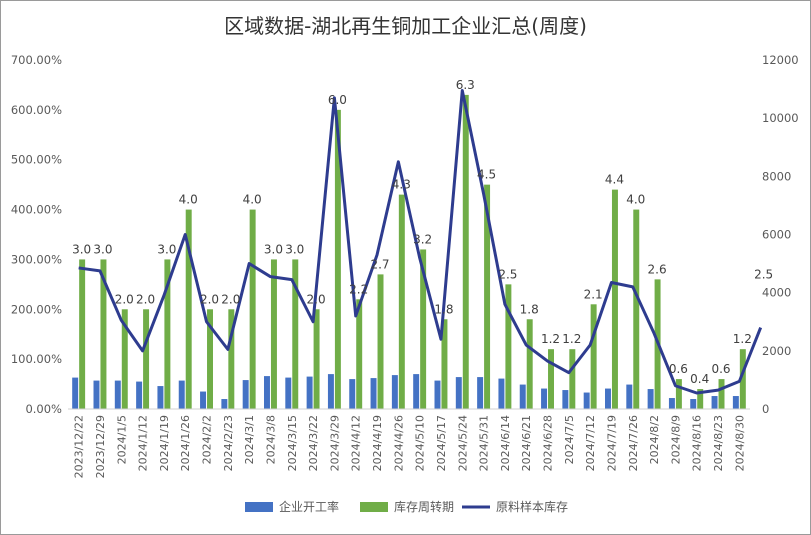  What do you see at coordinates (486, 175) in the screenshot?
I see `data-label: 4.5` at bounding box center [486, 175].